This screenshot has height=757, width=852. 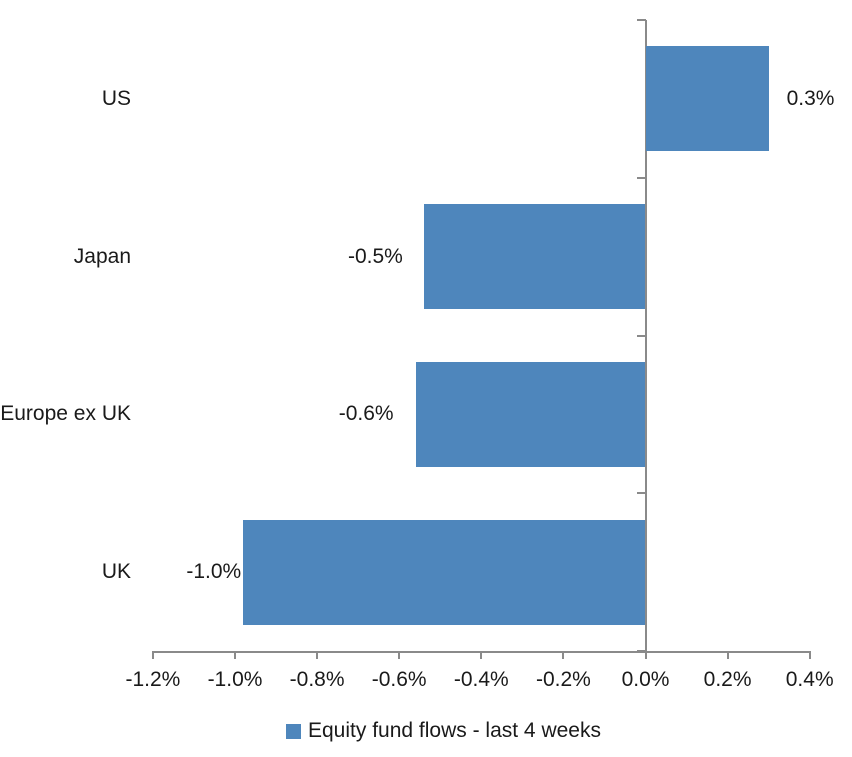 I want to click on legend: Equity fund flows - last 4 weeks, so click(x=443, y=731).